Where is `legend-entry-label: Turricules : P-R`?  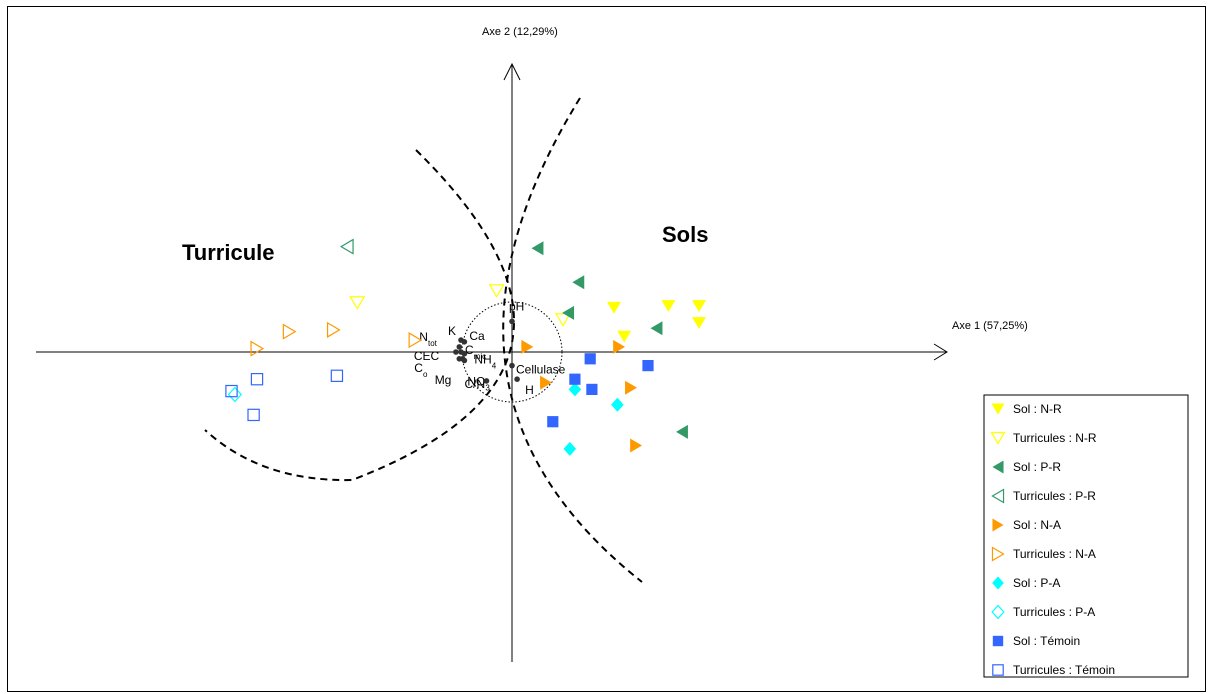 legend-entry-label: Turricules : P-R is located at coordinates (1054, 496).